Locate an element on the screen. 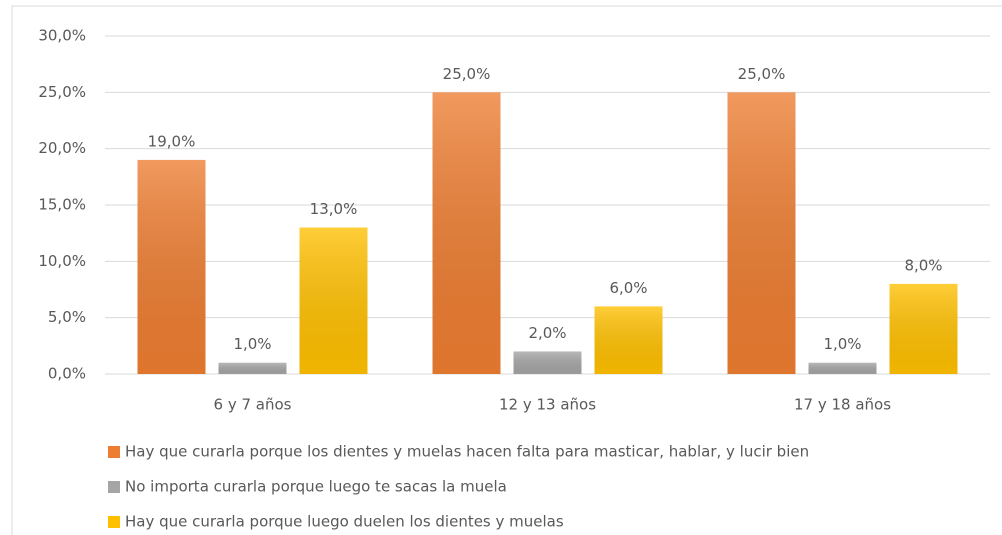  x-tick-label: 12 y 13 años is located at coordinates (547, 405).